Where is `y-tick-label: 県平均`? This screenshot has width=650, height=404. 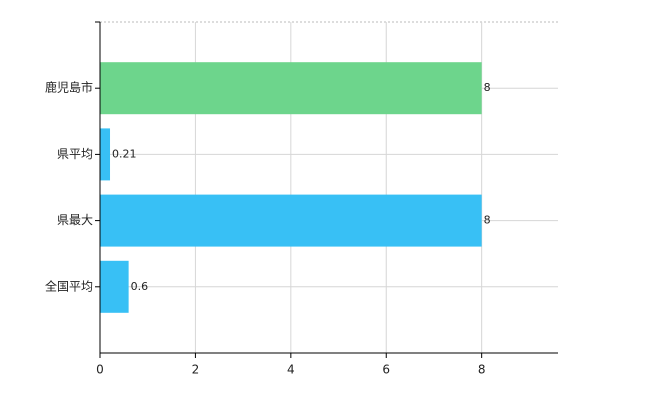
y-tick-label: 県平均 is located at coordinates (75, 154).